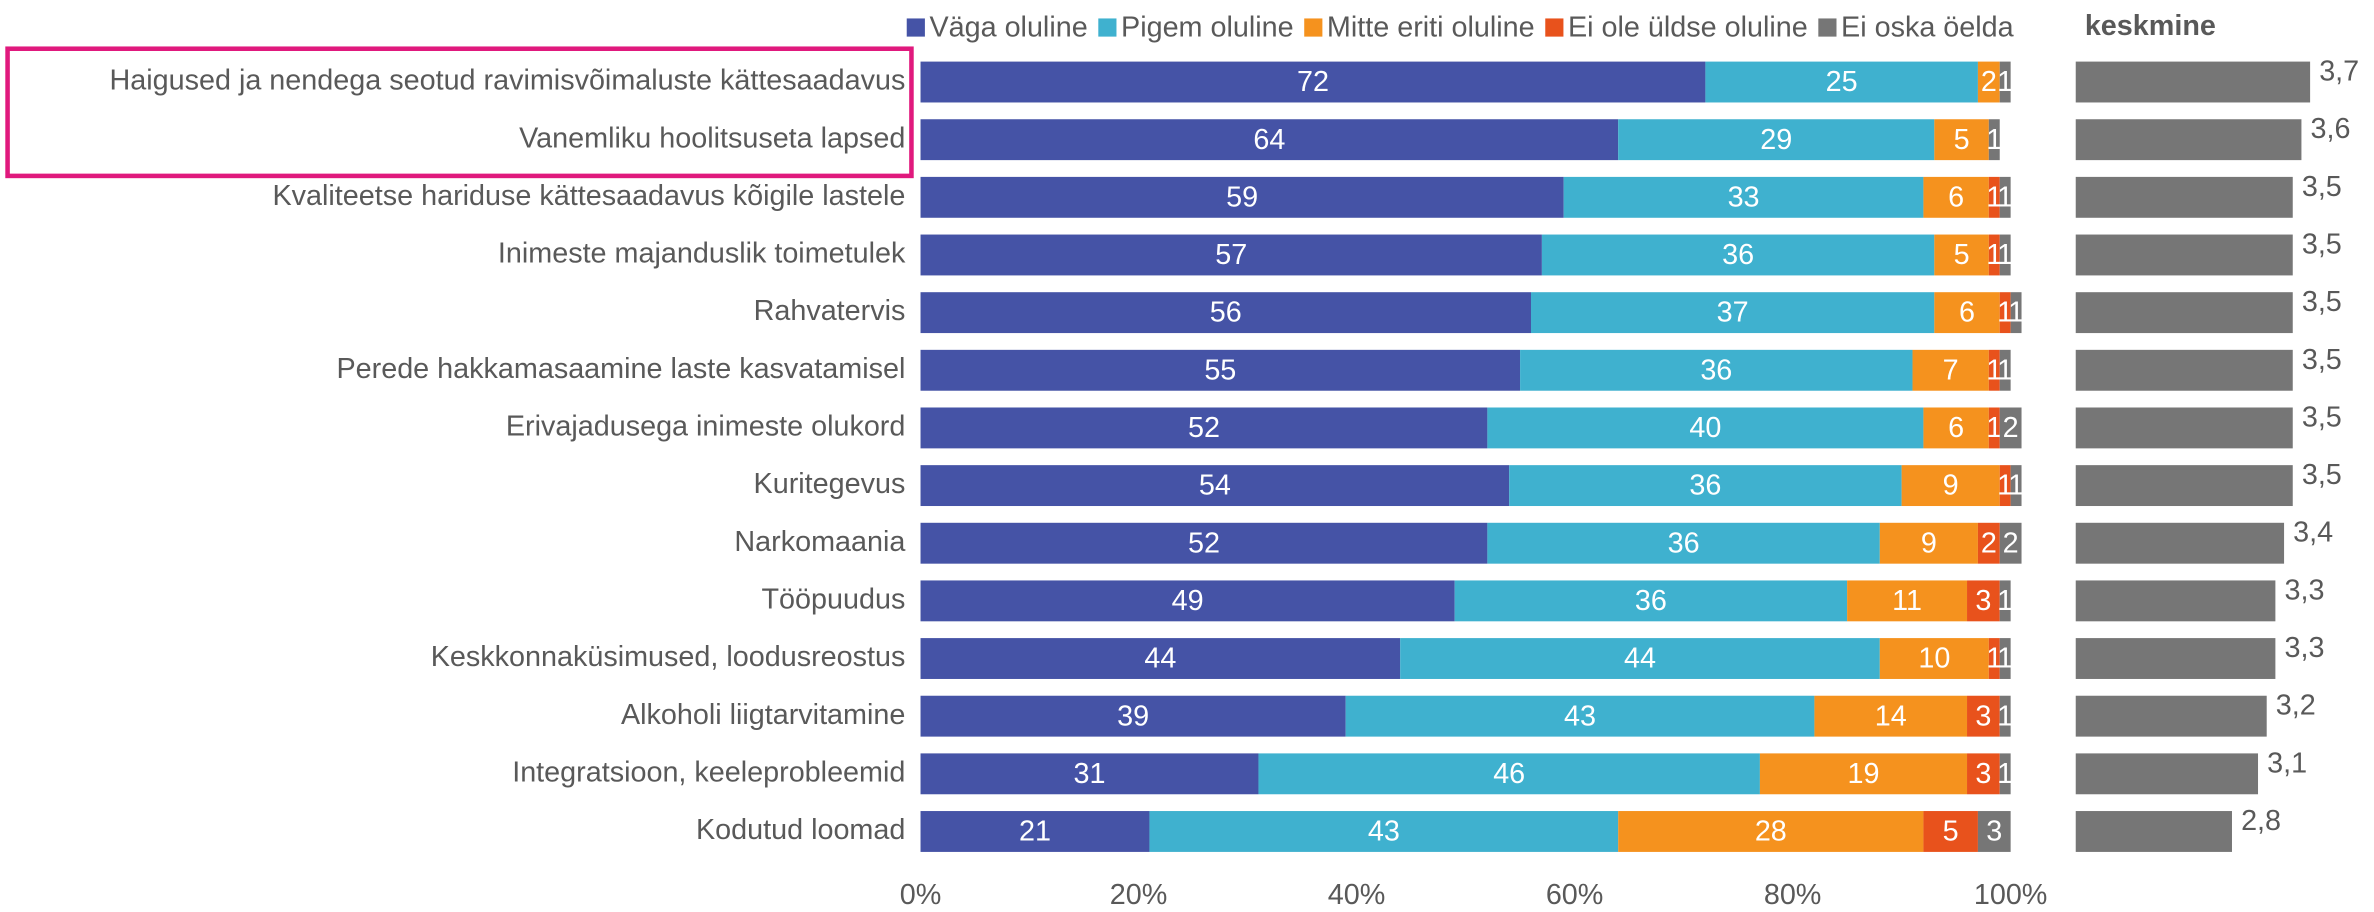 This screenshot has height=912, width=2374. I want to click on category-label: Inimeste majanduslik toimetulek, so click(702, 254).